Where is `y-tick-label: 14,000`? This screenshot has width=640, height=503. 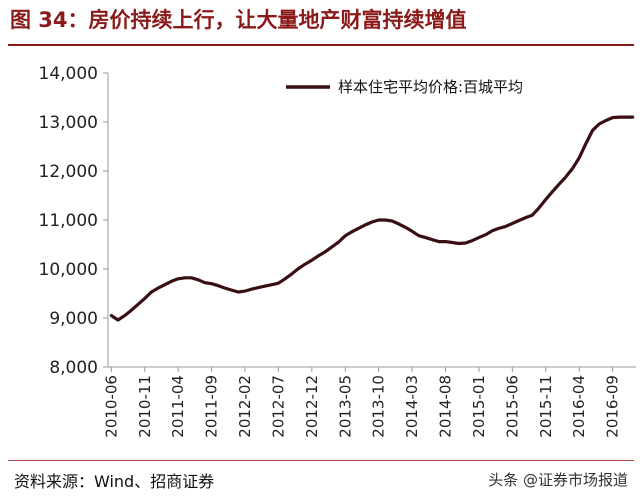 y-tick-label: 14,000 is located at coordinates (68, 74).